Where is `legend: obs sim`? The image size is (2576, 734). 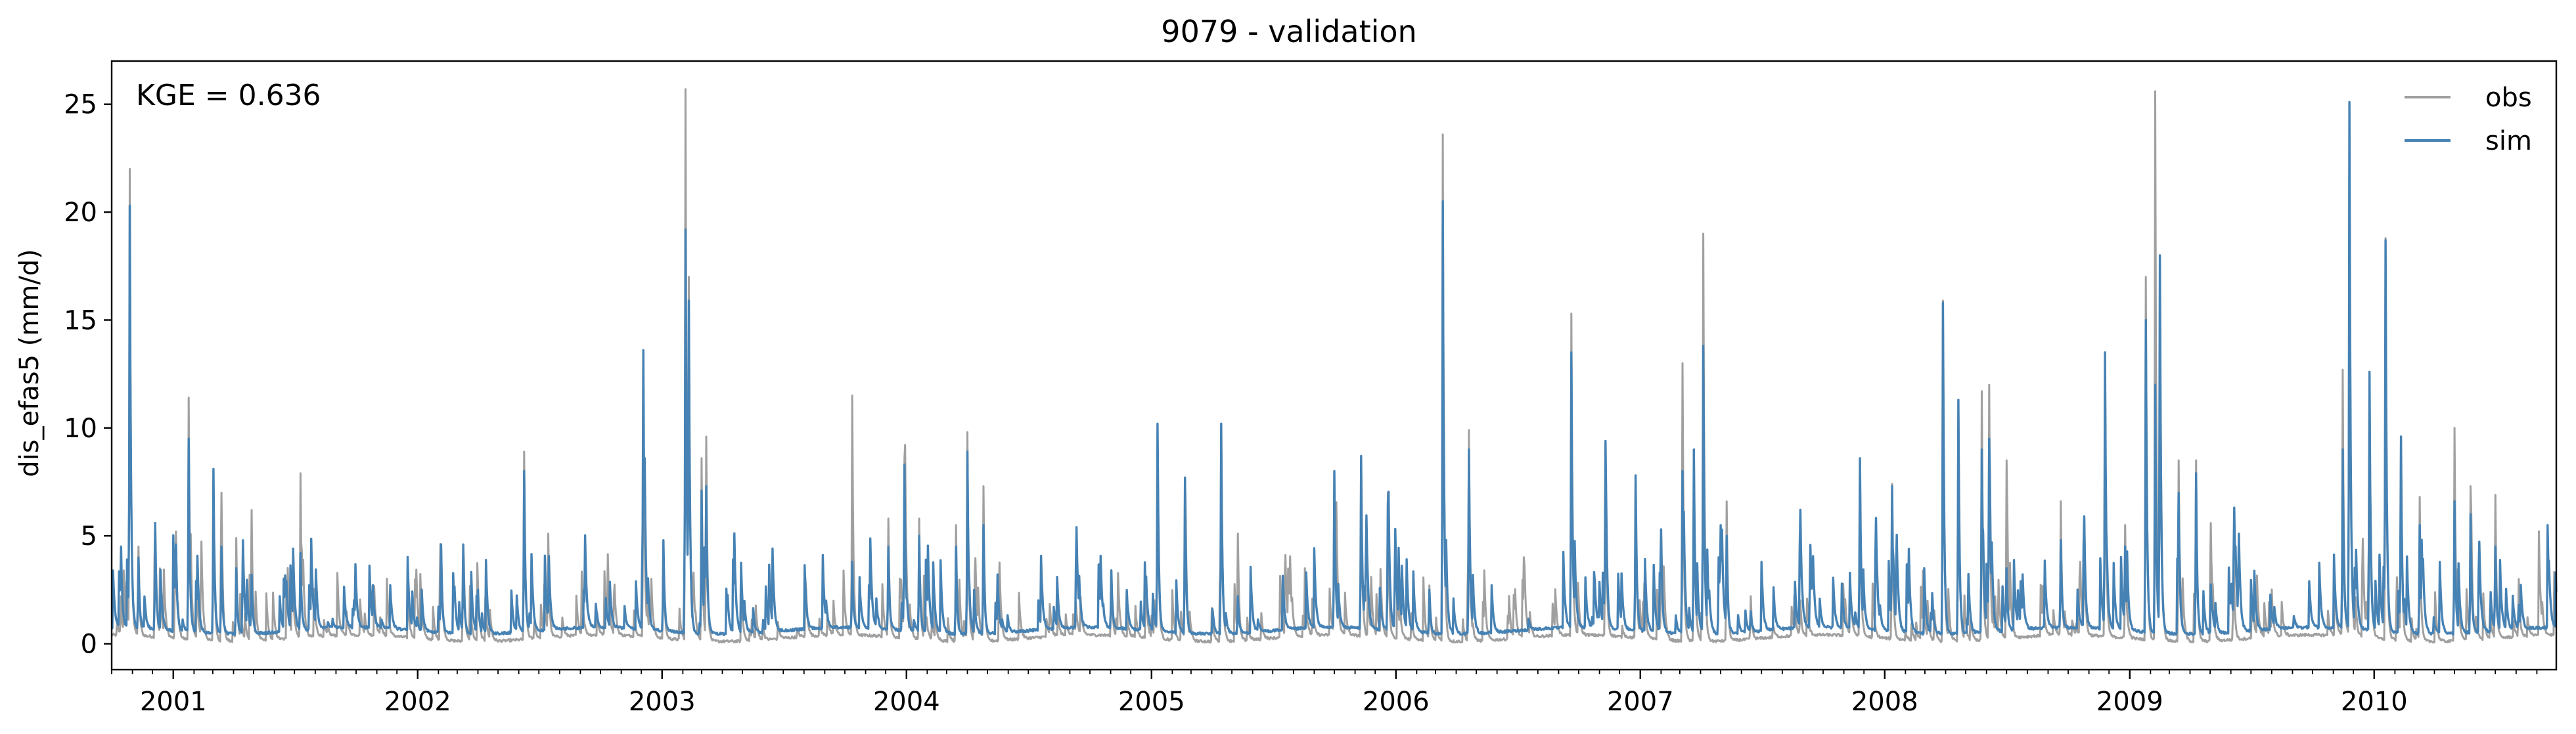
legend: obs sim is located at coordinates (2468, 119).